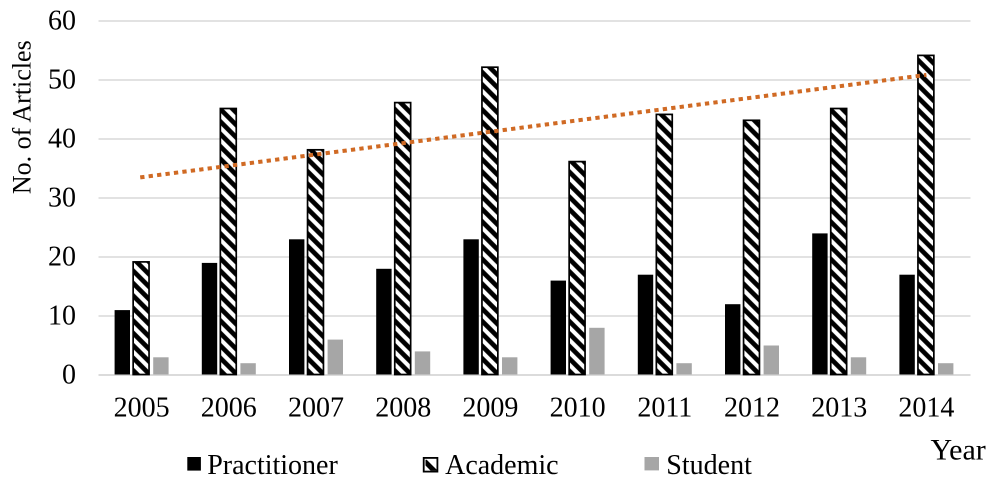  Describe the element at coordinates (490, 408) in the screenshot. I see `svg-text: 2009` at that location.